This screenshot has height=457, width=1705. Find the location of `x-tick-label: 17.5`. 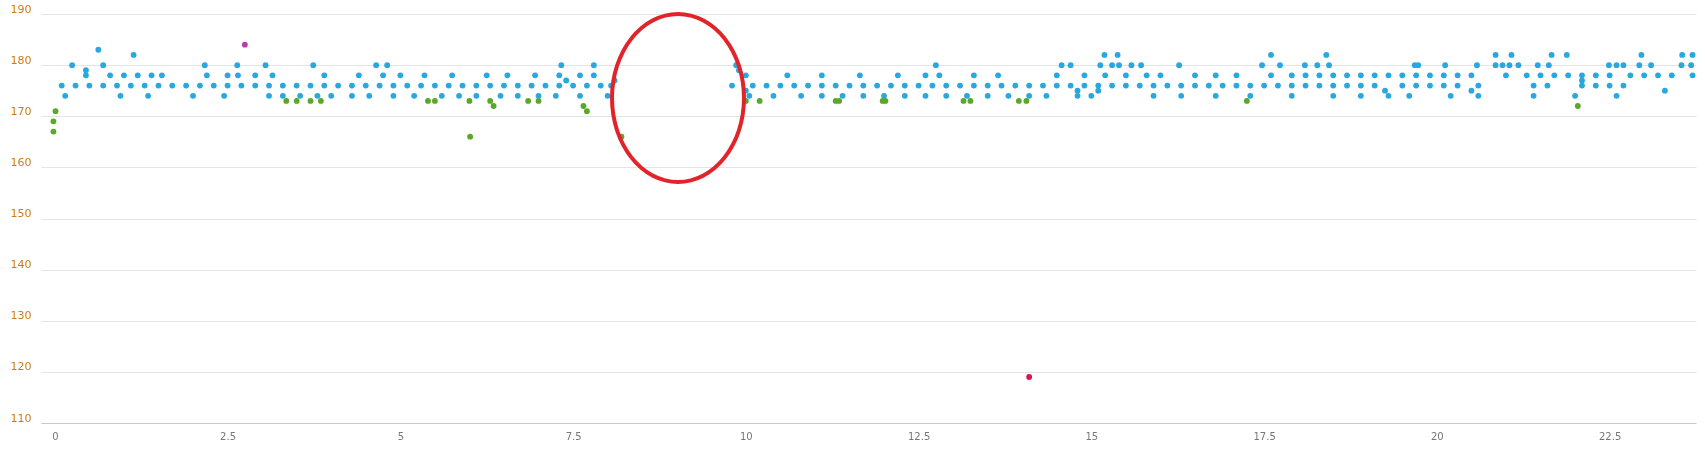

x-tick-label: 17.5 is located at coordinates (1264, 436).